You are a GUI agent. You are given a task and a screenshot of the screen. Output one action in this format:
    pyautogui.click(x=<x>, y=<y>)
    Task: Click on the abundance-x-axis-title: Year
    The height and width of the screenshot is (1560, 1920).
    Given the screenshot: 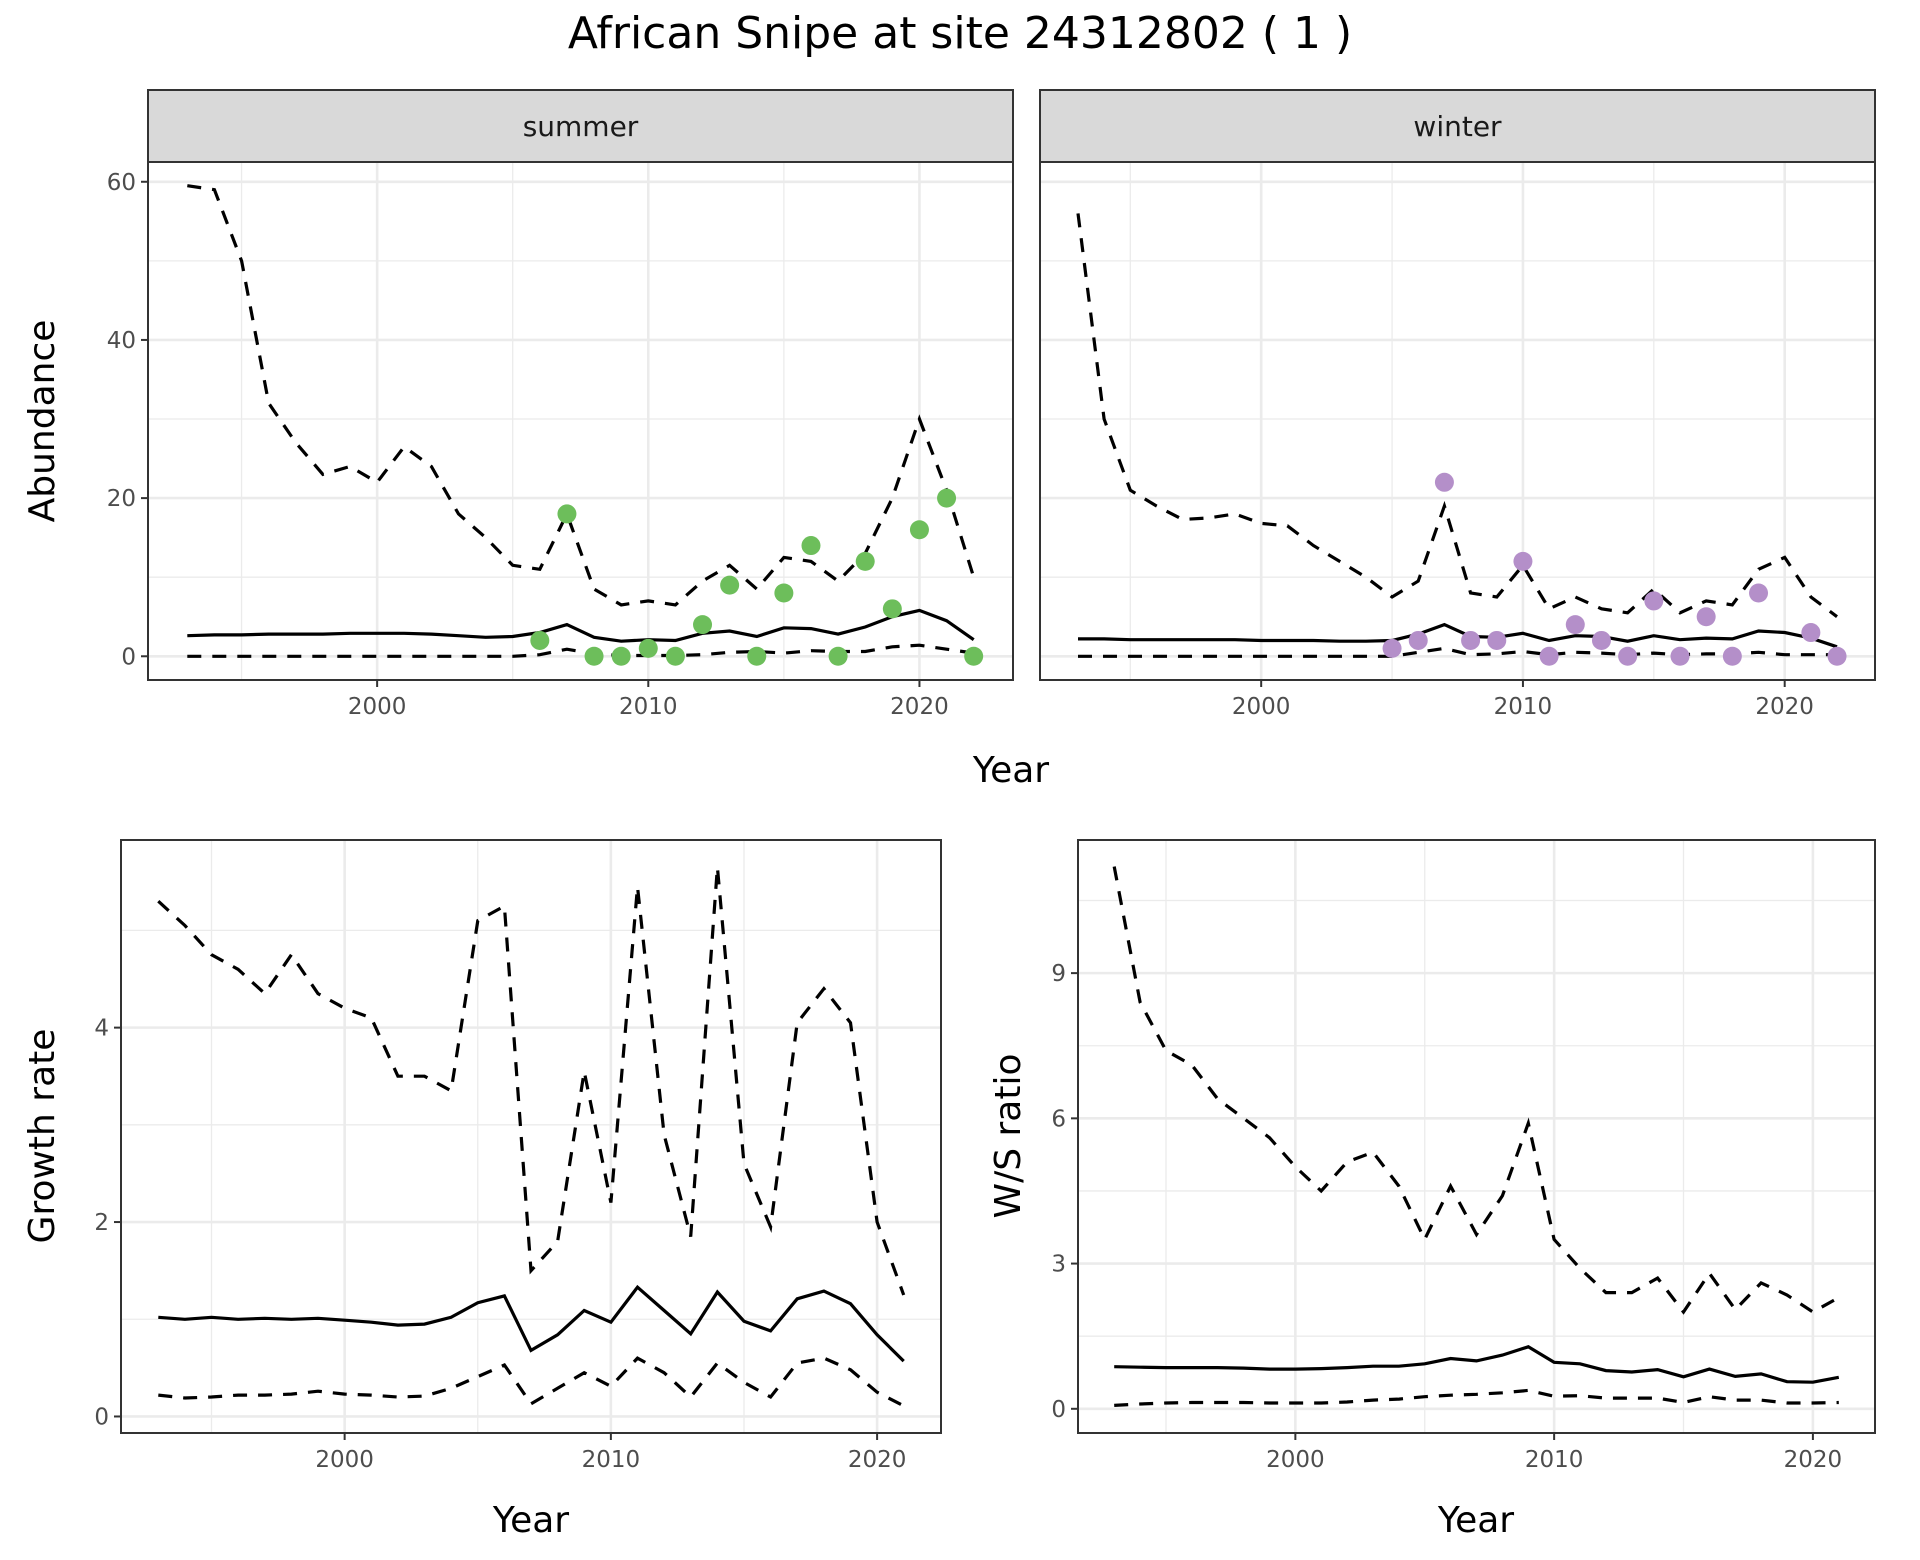 What is the action you would take?
    pyautogui.click(x=1010, y=770)
    